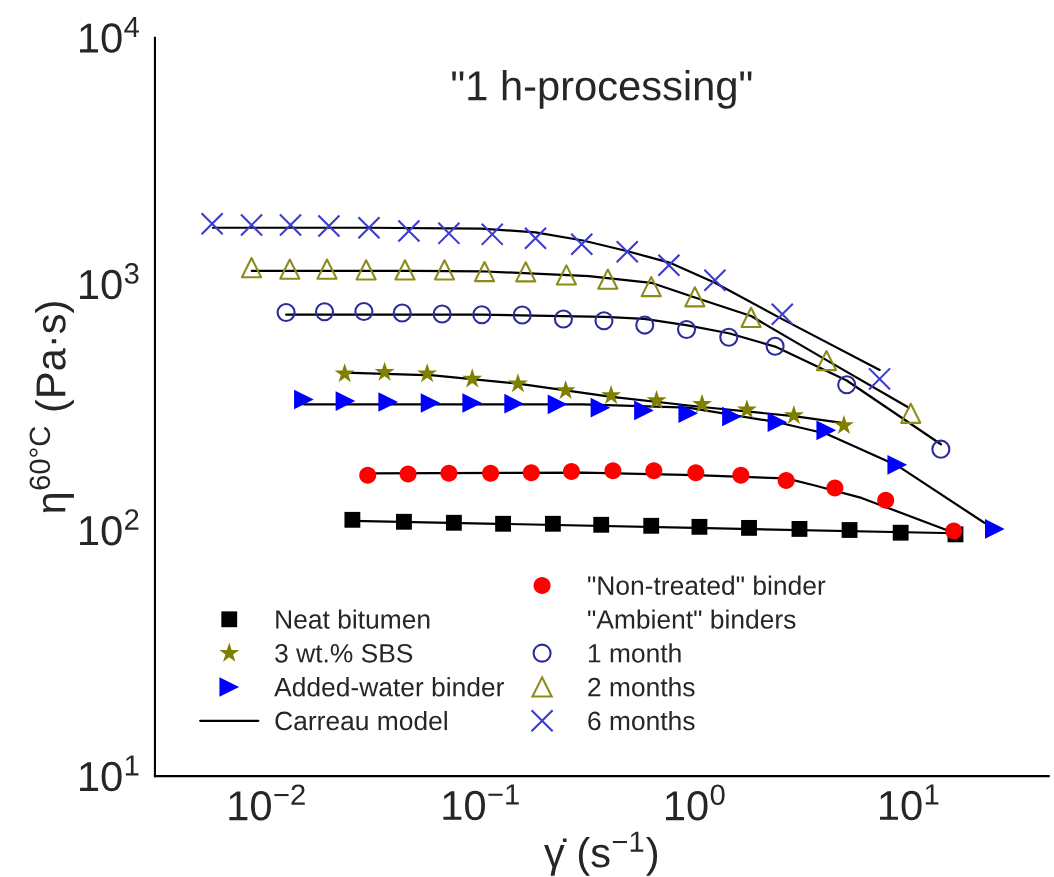 The height and width of the screenshot is (877, 1054). Describe the element at coordinates (109, 281) in the screenshot. I see `y-tick-label: 10$^{3}$` at that location.